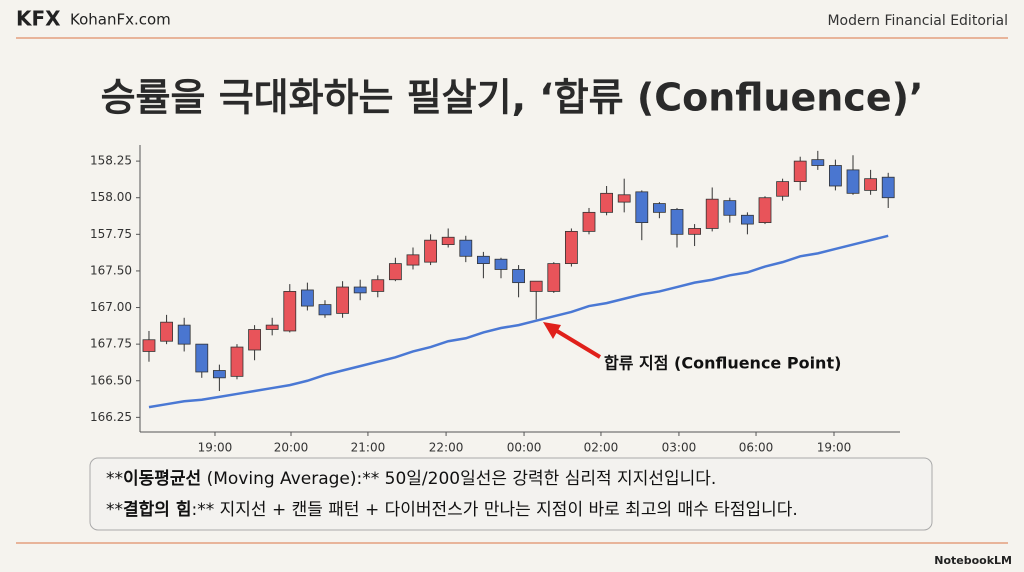 This screenshot has height=572, width=1024. Describe the element at coordinates (291, 448) in the screenshot. I see `x-tick-label: 20:00` at that location.